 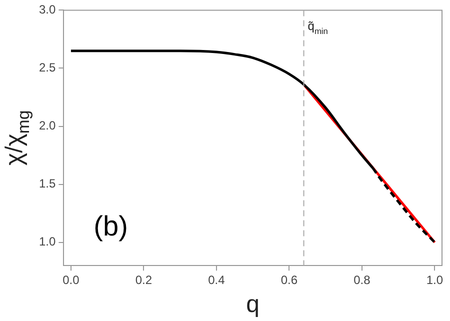 What do you see at coordinates (17, 138) in the screenshot?
I see `y-axis-title: χ/χmg` at bounding box center [17, 138].